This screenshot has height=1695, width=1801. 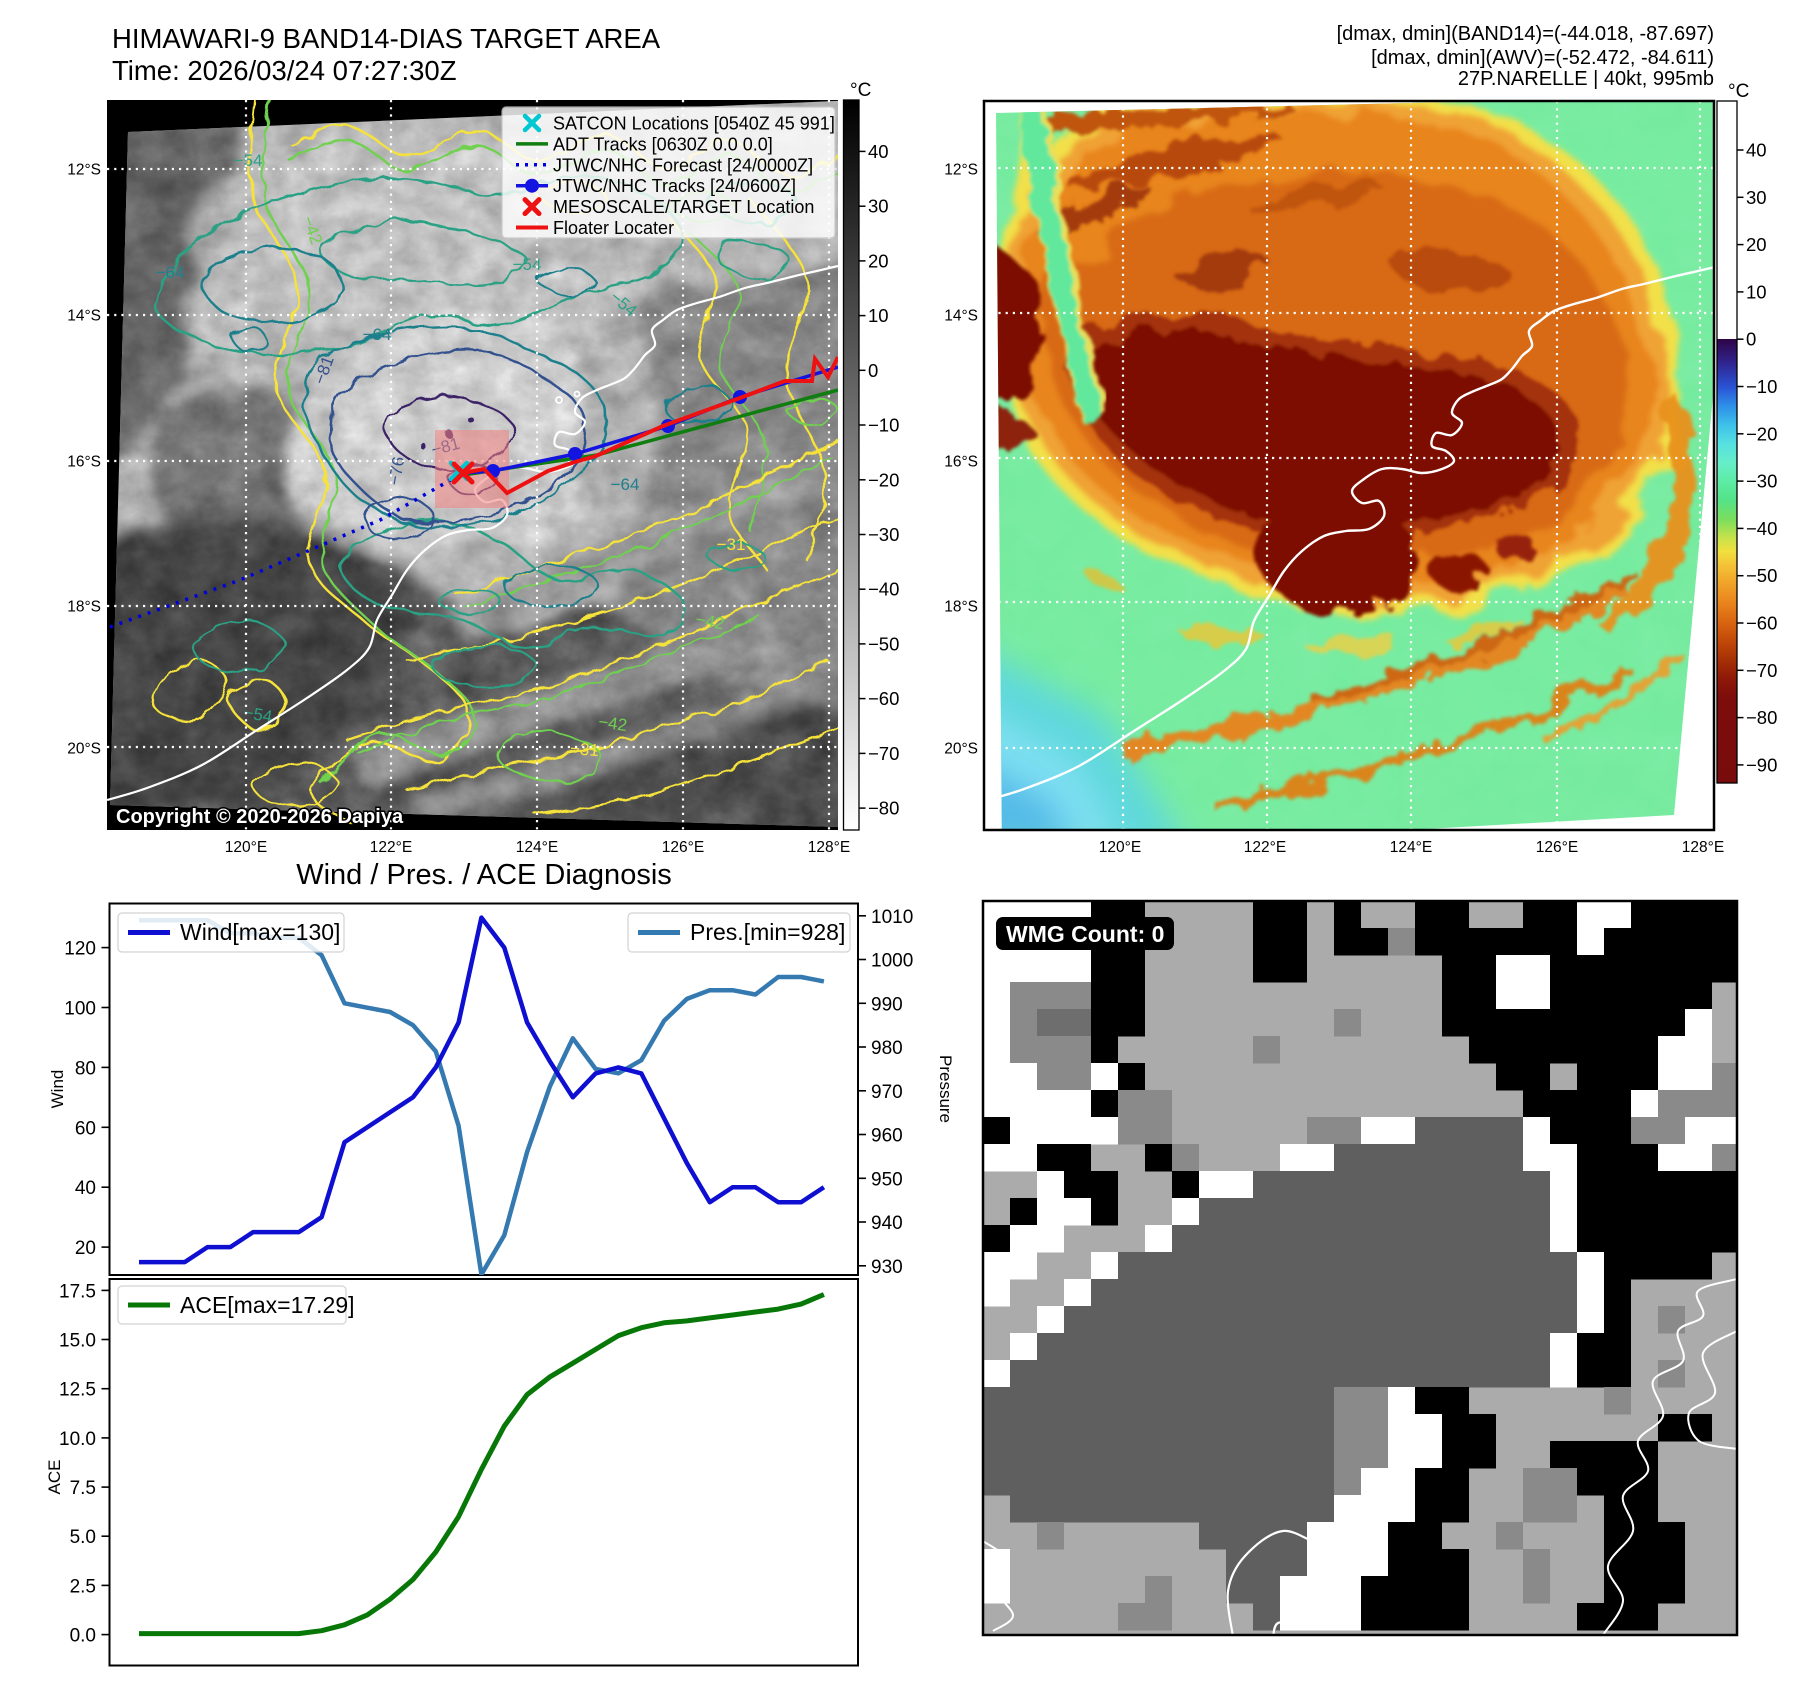 What do you see at coordinates (77, 1439) in the screenshot?
I see `svg-text: 10.0` at bounding box center [77, 1439].